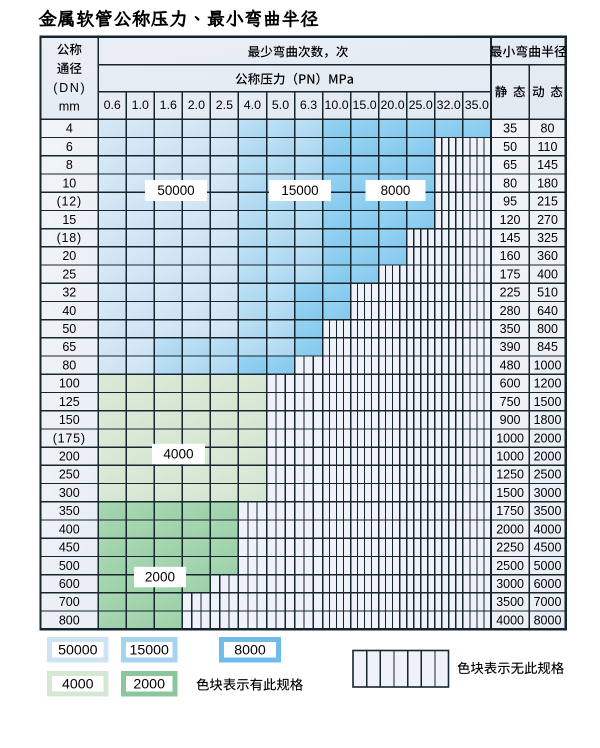  What do you see at coordinates (337, 105) in the screenshot?
I see `svg-text: 10.0` at bounding box center [337, 105].